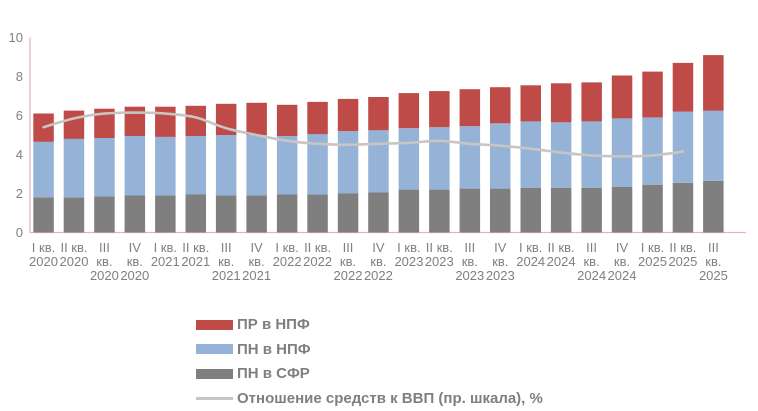 This screenshot has width=758, height=411. Describe the element at coordinates (226, 261) in the screenshot. I see `x-axis-tick-label: III кв. 2021` at that location.